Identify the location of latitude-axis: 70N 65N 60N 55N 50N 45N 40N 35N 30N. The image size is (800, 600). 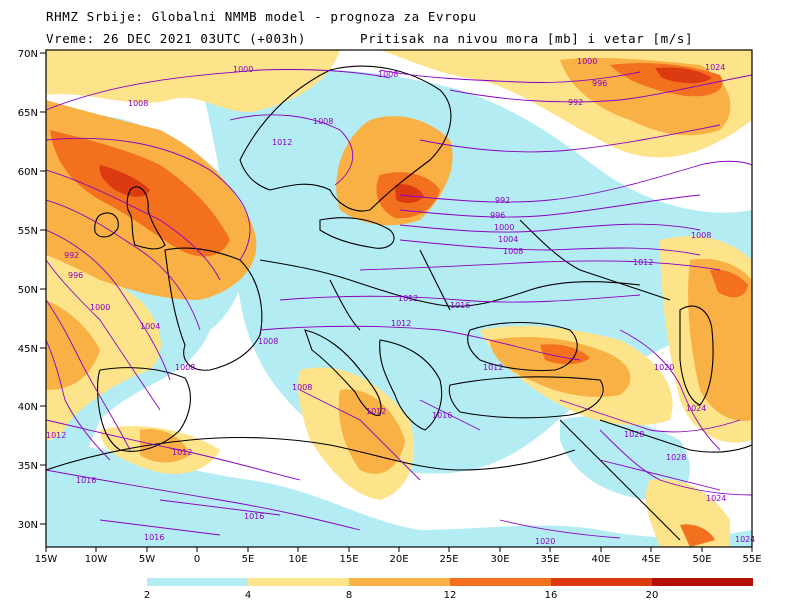
(32, 290).